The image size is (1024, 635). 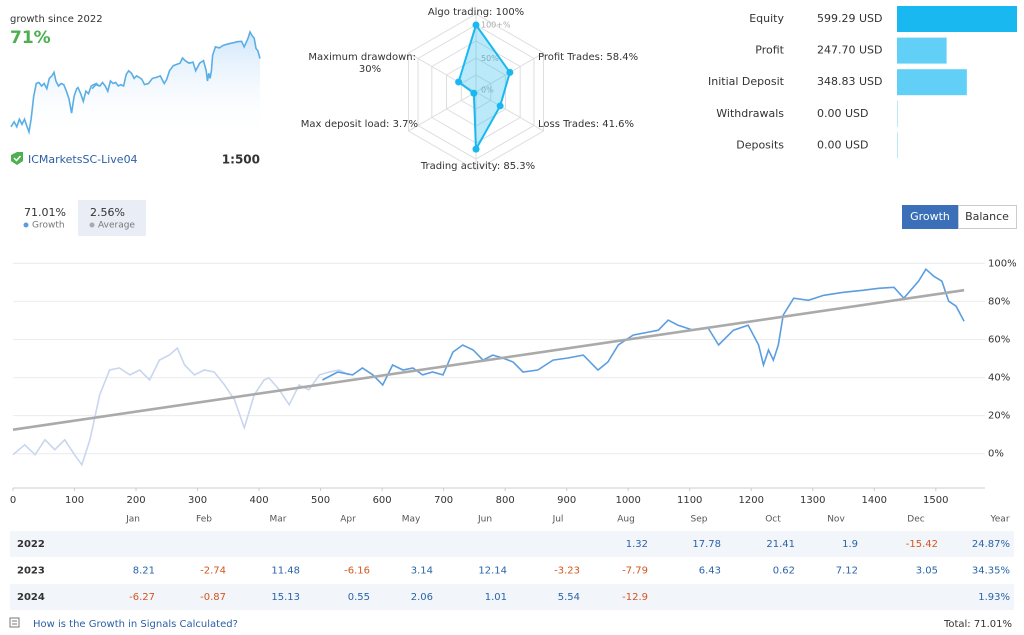 What do you see at coordinates (1002, 263) in the screenshot?
I see `y-tick-label: 100%` at bounding box center [1002, 263].